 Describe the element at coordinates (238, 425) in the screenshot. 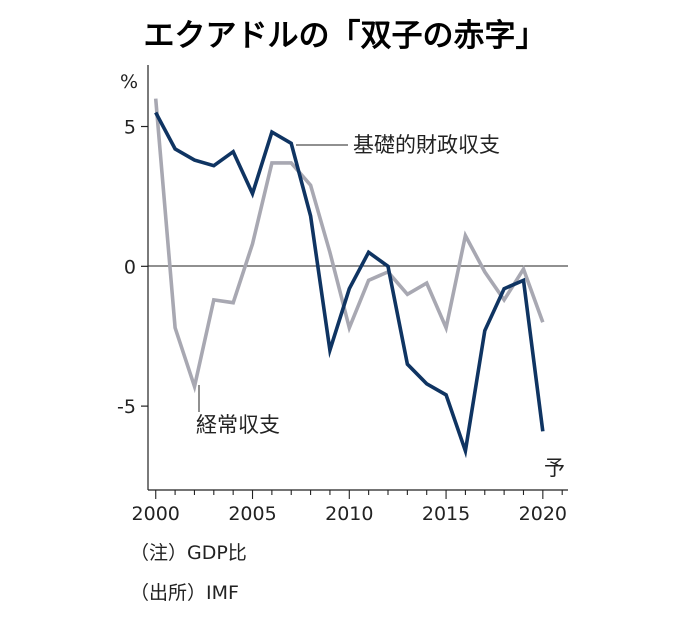

I see `current-account-label: 経常収支` at that location.